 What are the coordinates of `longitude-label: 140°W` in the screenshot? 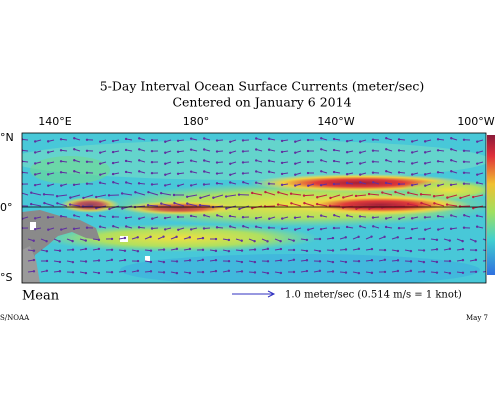 It's located at (335, 121).